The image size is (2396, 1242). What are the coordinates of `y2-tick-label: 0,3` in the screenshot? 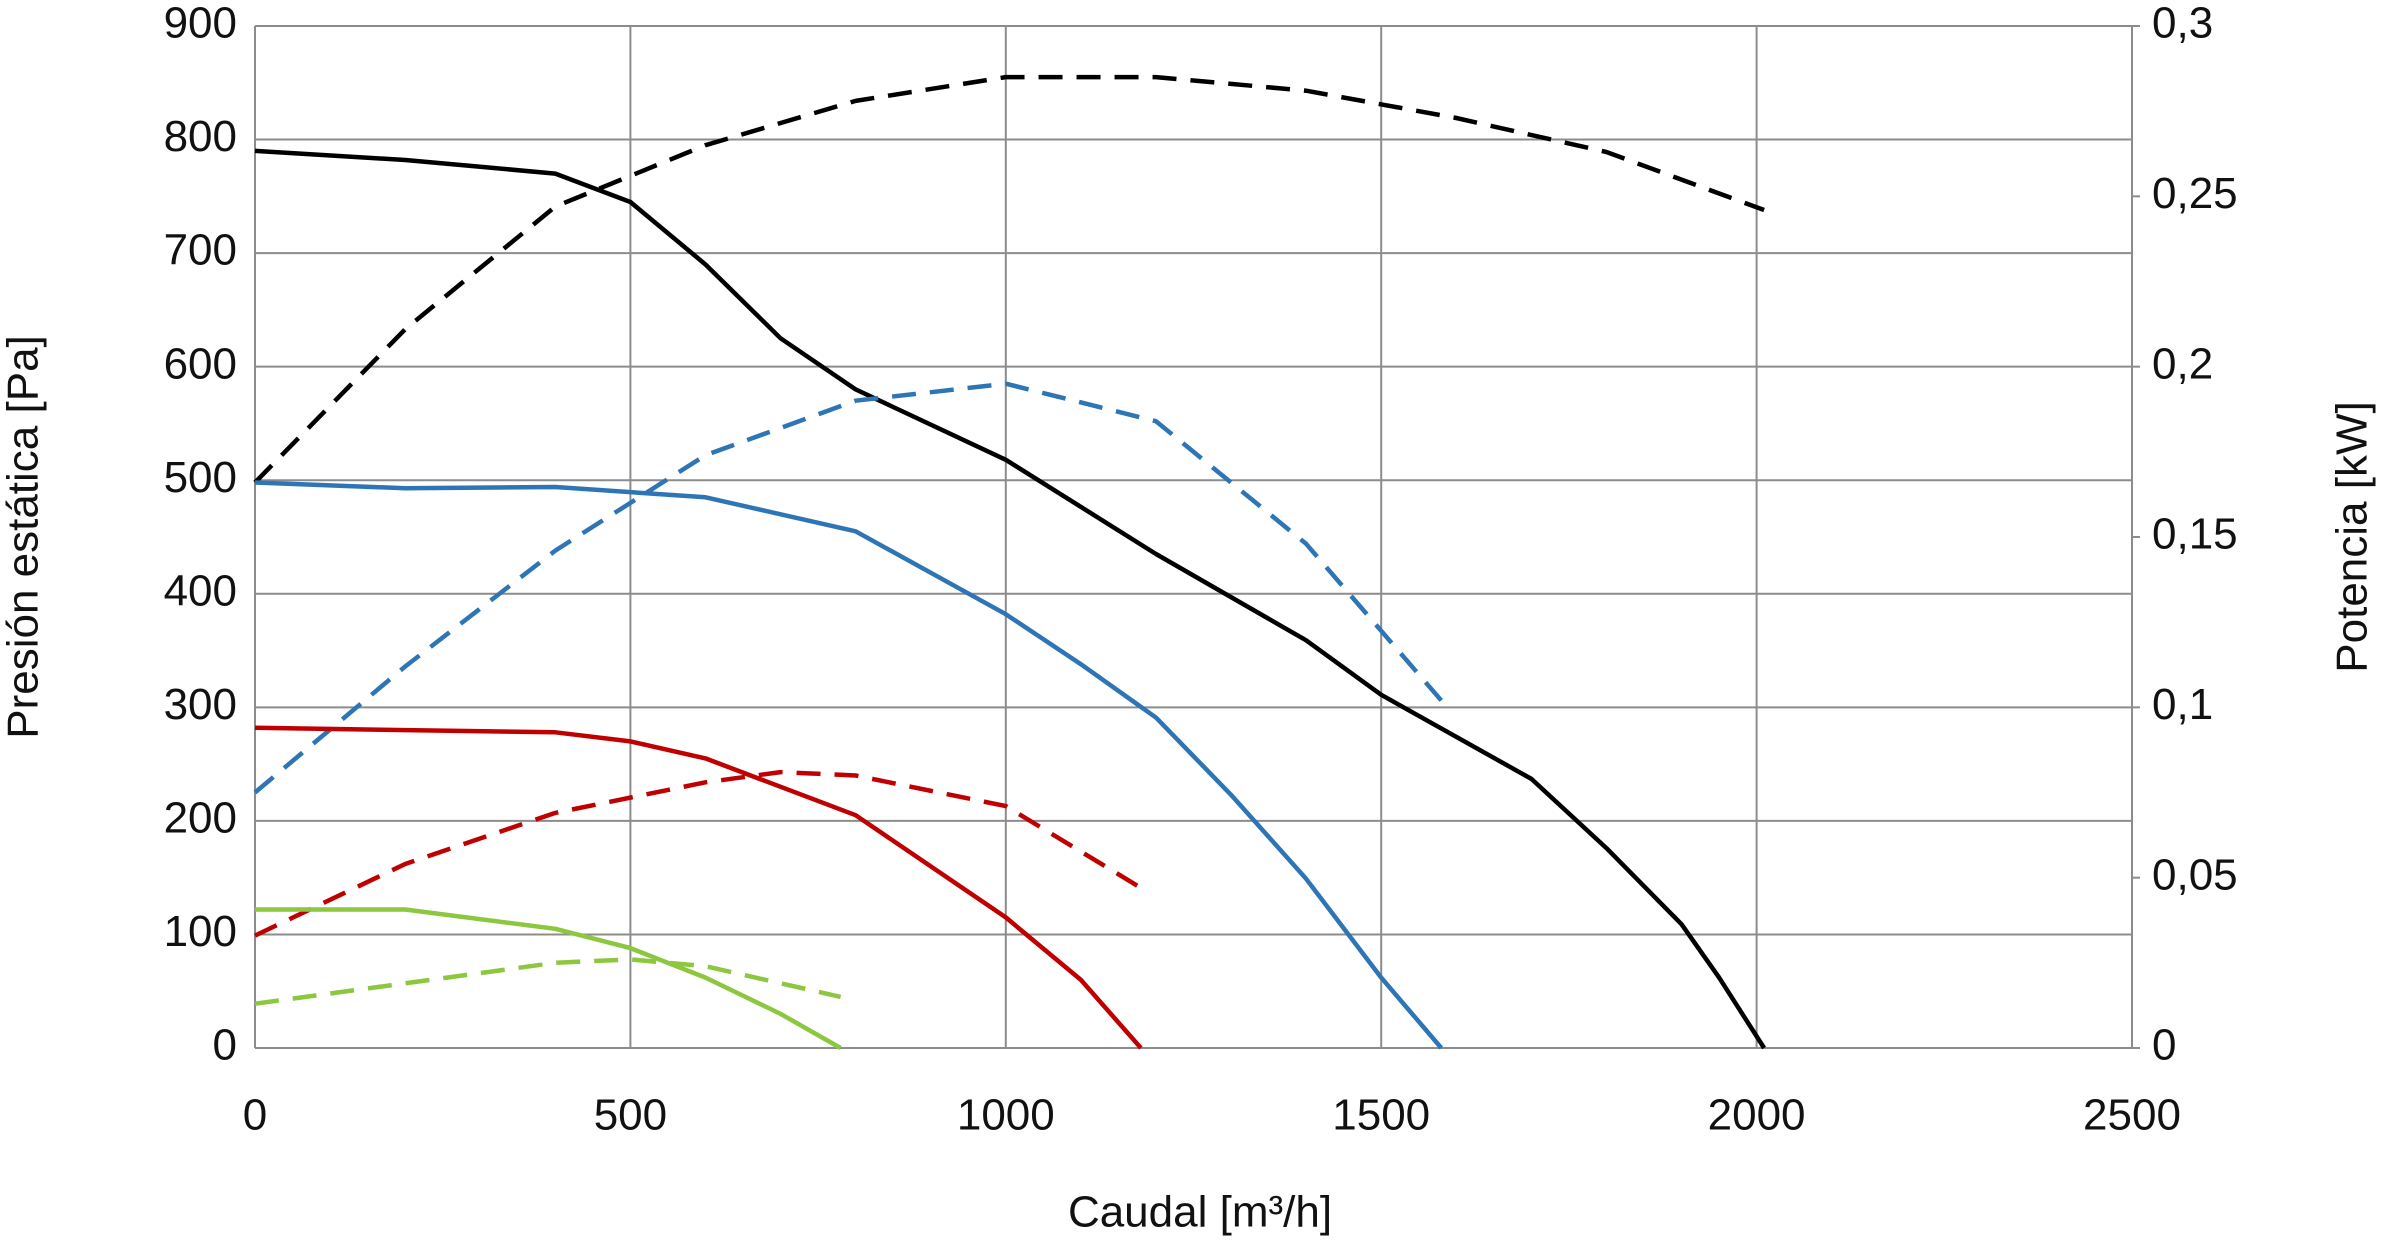 It's located at (2182, 24).